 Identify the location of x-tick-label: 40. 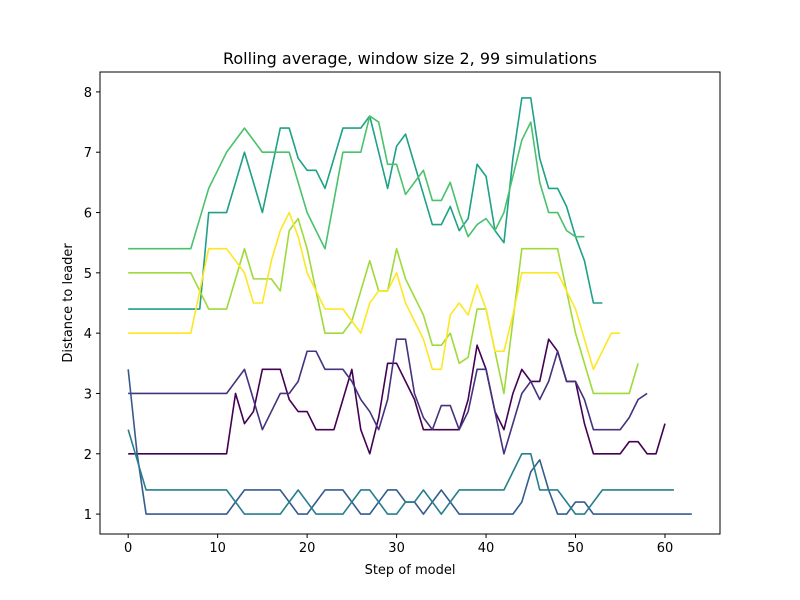
(486, 548).